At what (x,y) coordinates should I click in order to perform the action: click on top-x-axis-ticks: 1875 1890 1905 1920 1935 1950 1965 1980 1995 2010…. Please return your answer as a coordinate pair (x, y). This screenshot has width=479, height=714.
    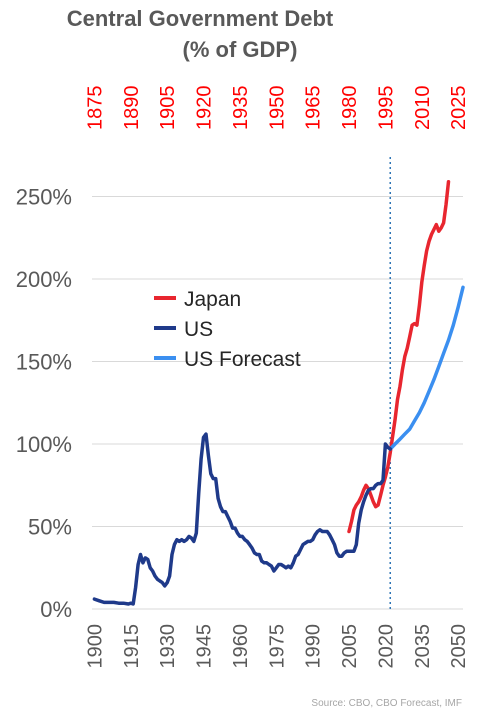
    Looking at the image, I should click on (277, 108).